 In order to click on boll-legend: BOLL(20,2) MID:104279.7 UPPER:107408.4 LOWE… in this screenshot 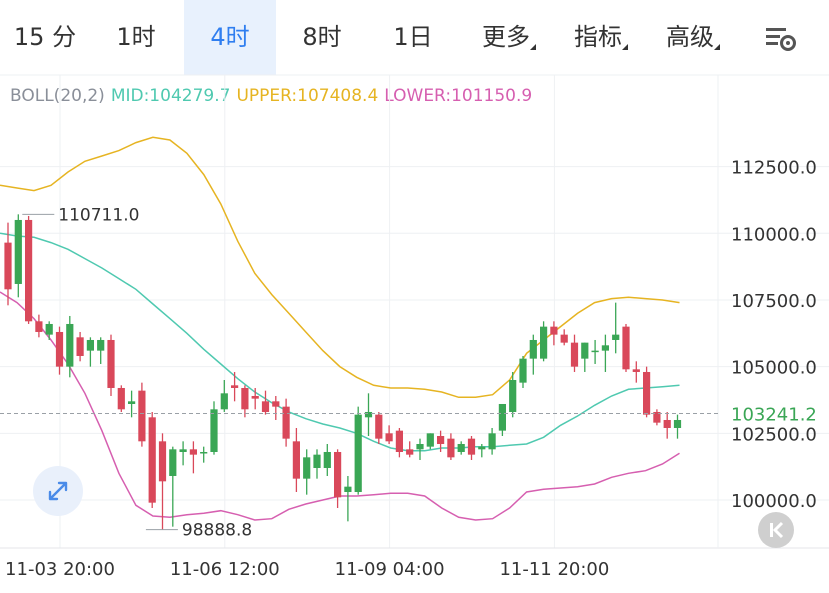, I will do `click(274, 96)`.